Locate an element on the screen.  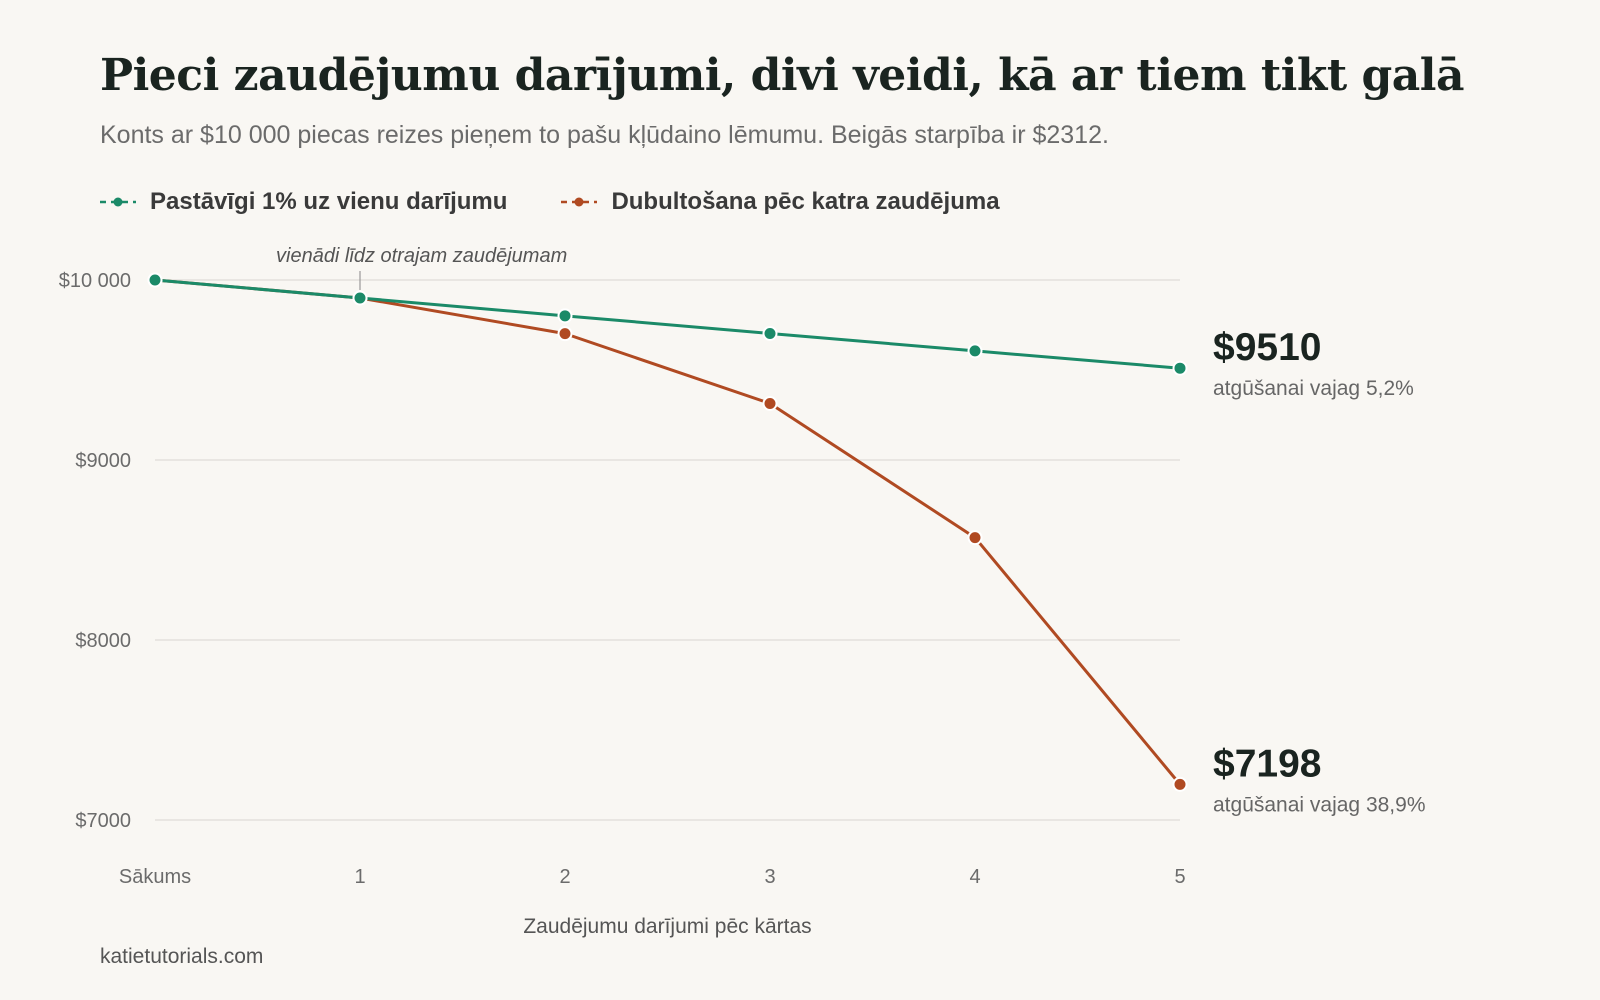
x-tick-label: 1 is located at coordinates (359, 877).